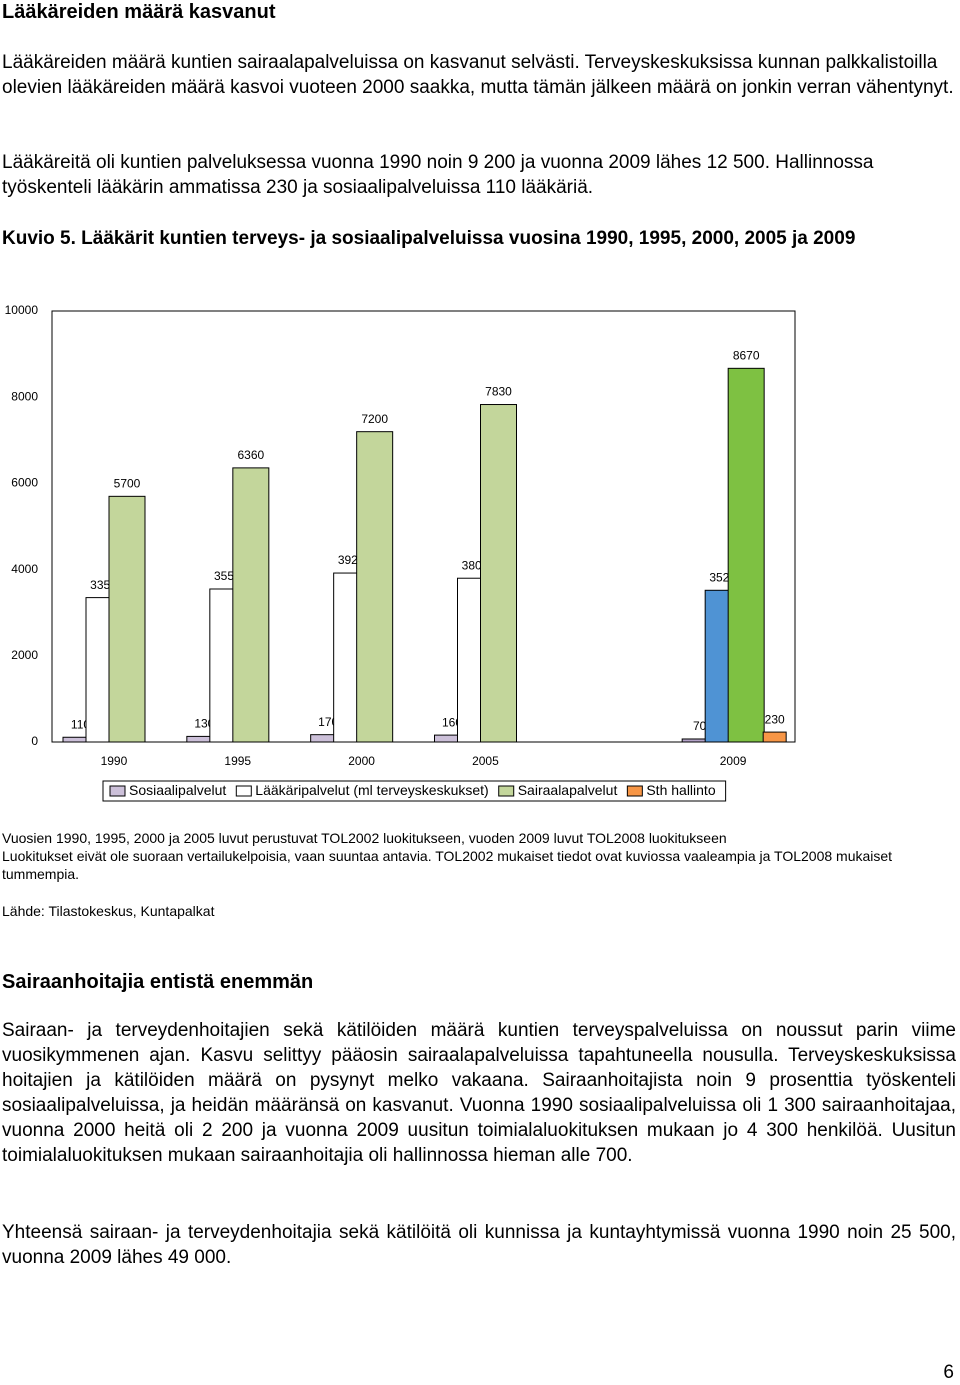 The image size is (960, 1385). Describe the element at coordinates (108, 911) in the screenshot. I see `source: Lähde: Tilastokeskus, Kuntapalkat` at that location.